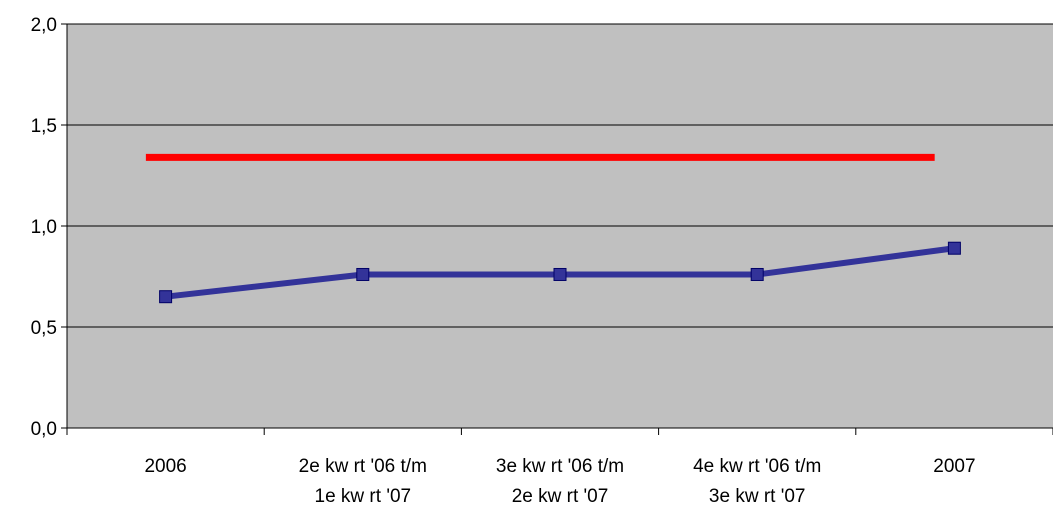 The width and height of the screenshot is (1053, 512). I want to click on x-category-label: 3e kw rt '06 t/m 2e kw rt '07, so click(560, 481).